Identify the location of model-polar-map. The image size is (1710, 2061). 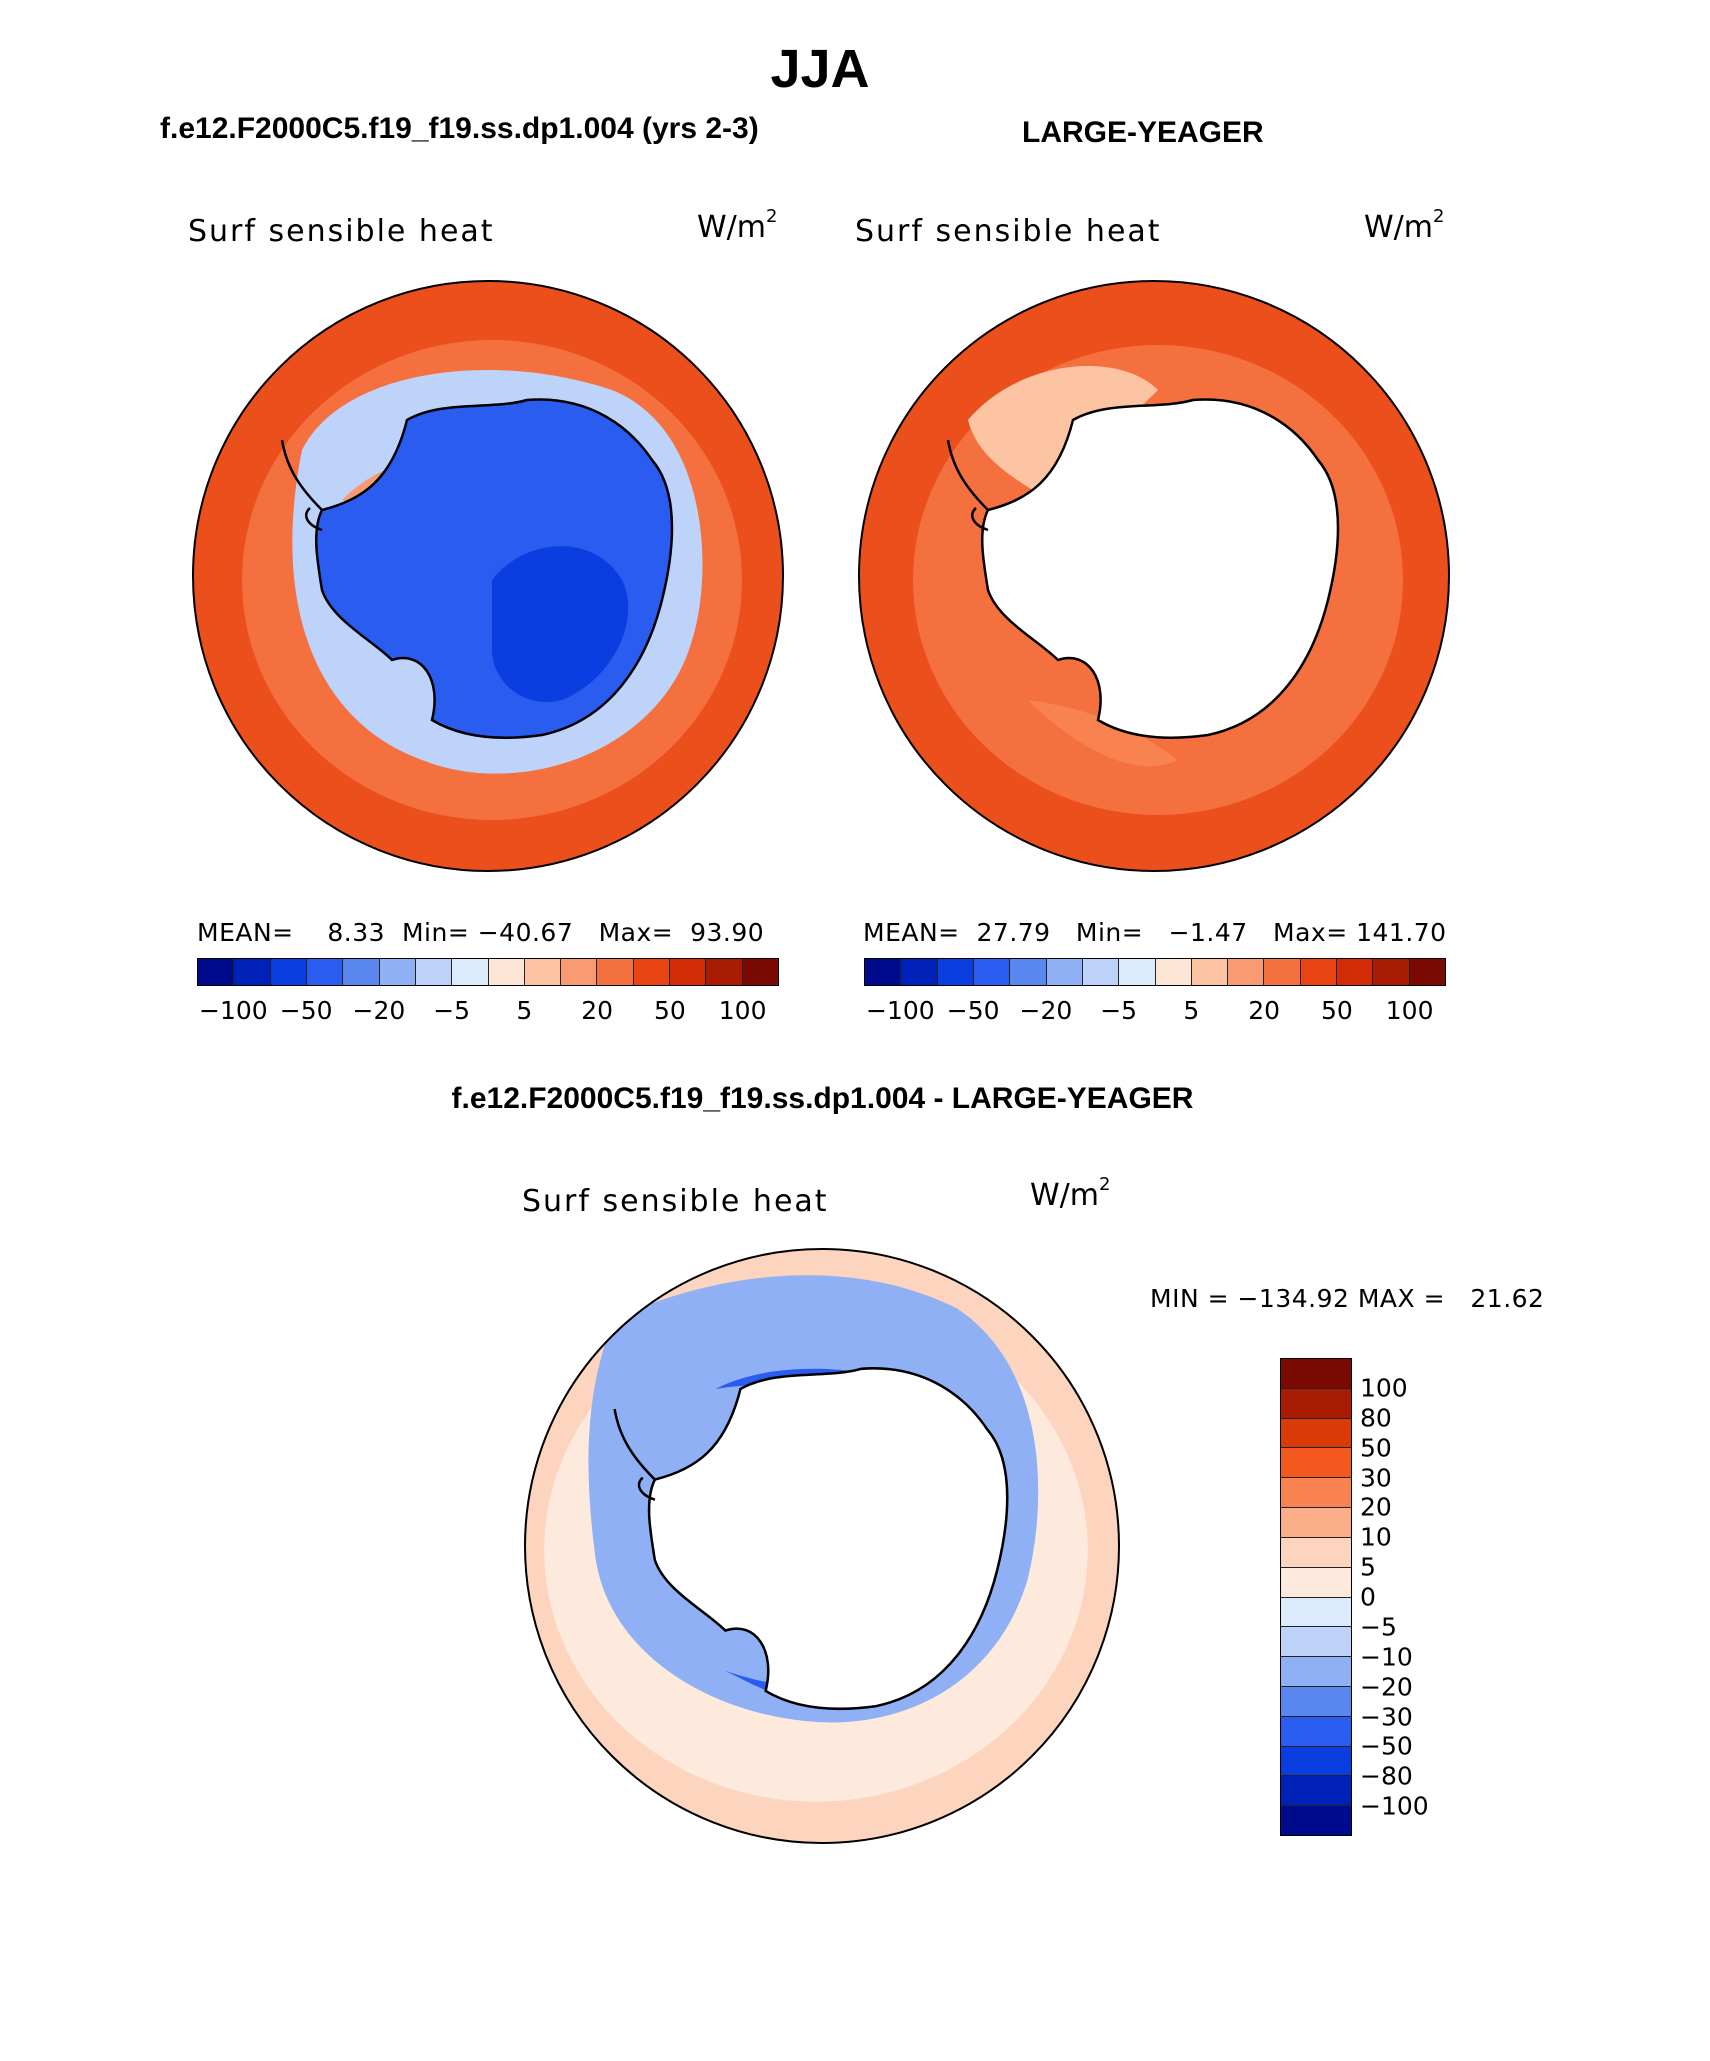
(488, 576).